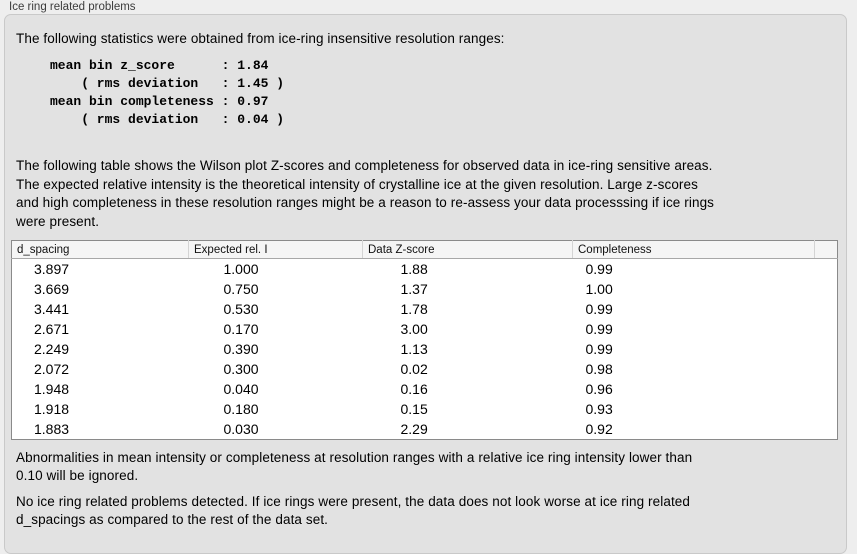  Describe the element at coordinates (693, 389) in the screenshot. I see `table-cell: 0.96` at that location.